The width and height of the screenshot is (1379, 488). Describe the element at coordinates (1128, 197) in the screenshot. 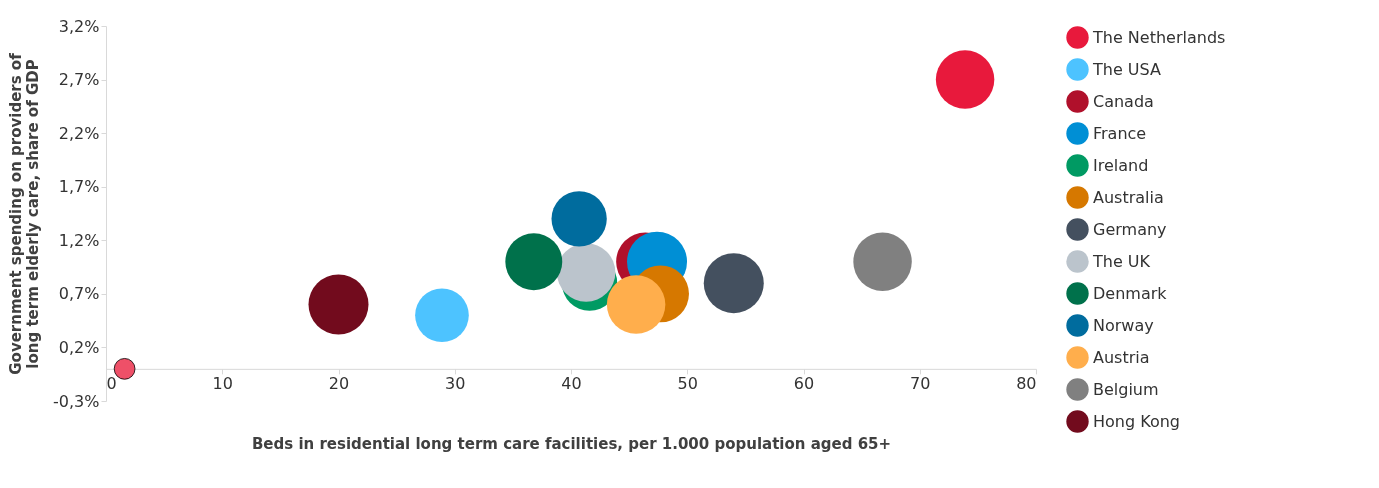

I see `legend-label: Australia` at that location.